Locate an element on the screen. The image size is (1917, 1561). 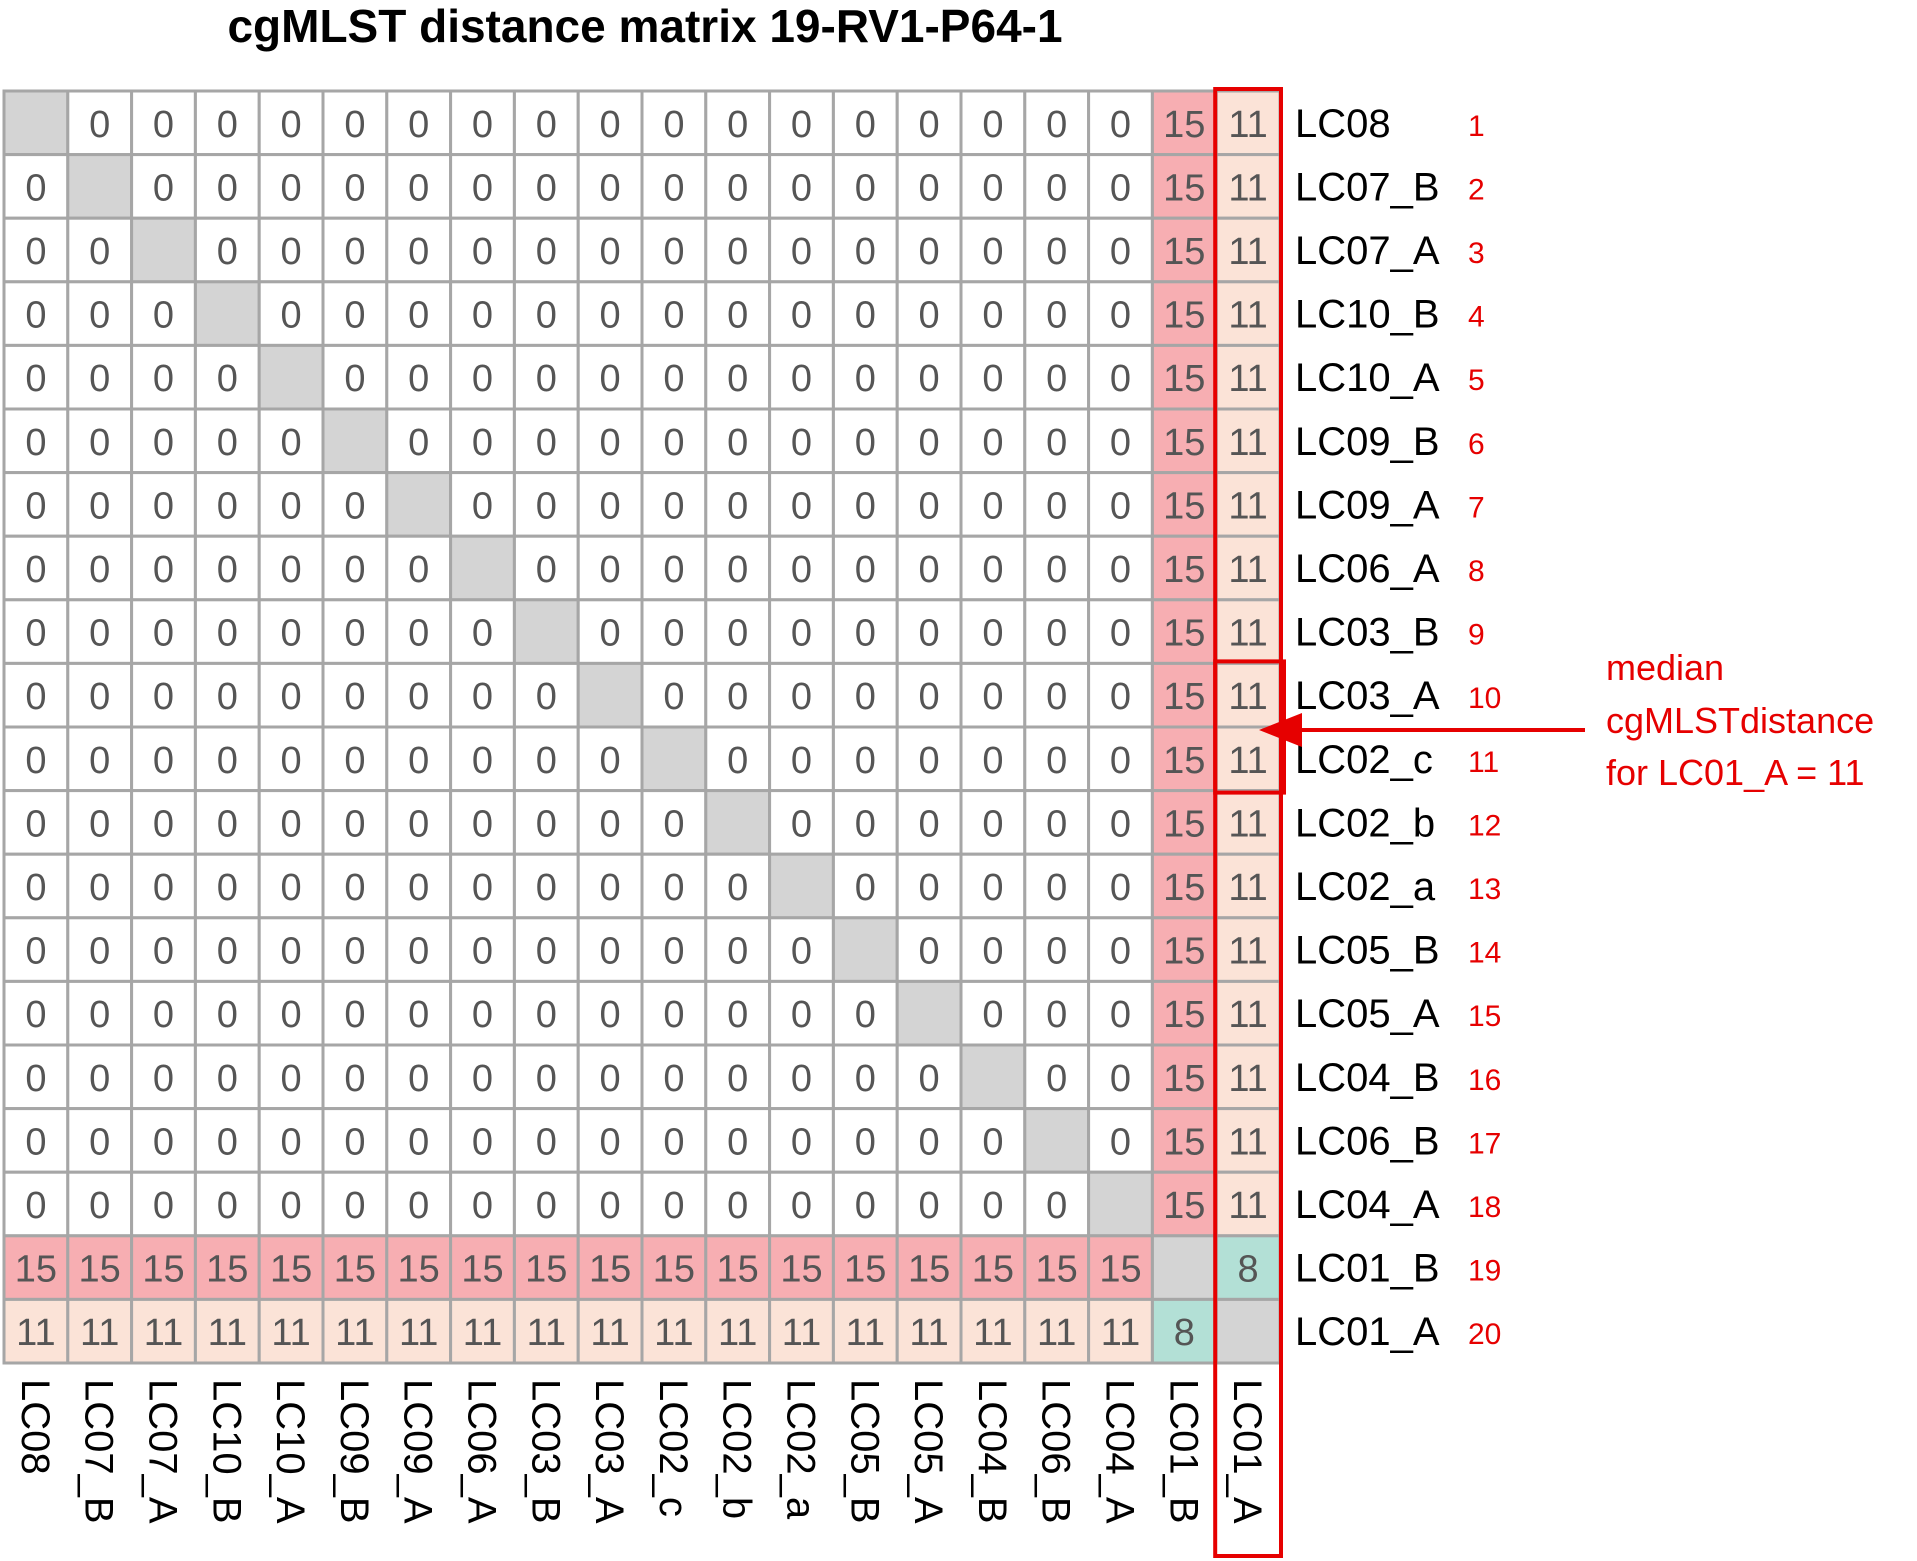
column-label: LC09_B is located at coordinates (354, 1451).